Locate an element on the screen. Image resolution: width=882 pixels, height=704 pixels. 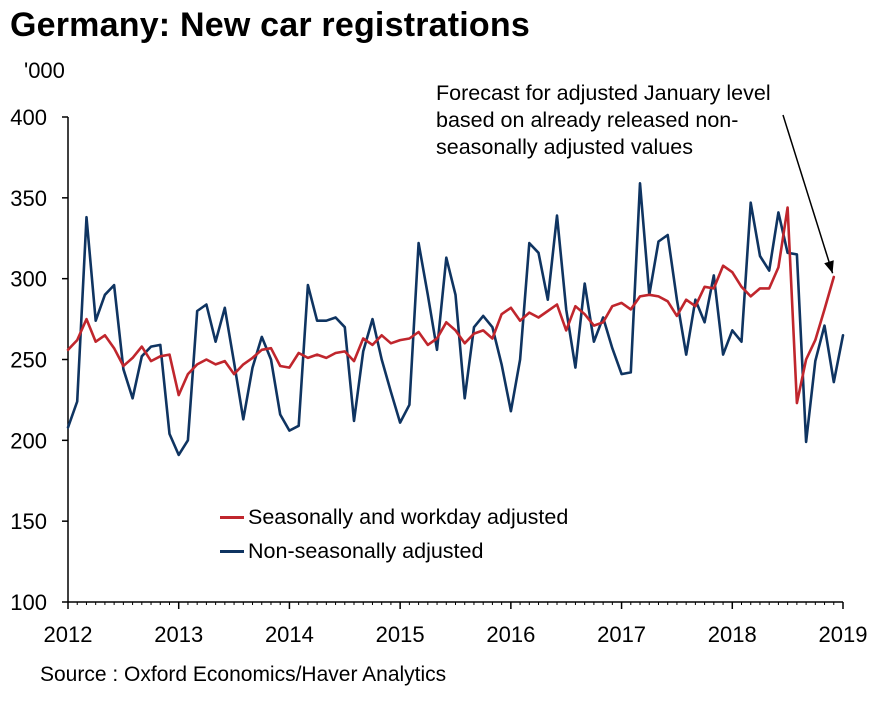
y-tick-label: 300 is located at coordinates (28, 279).